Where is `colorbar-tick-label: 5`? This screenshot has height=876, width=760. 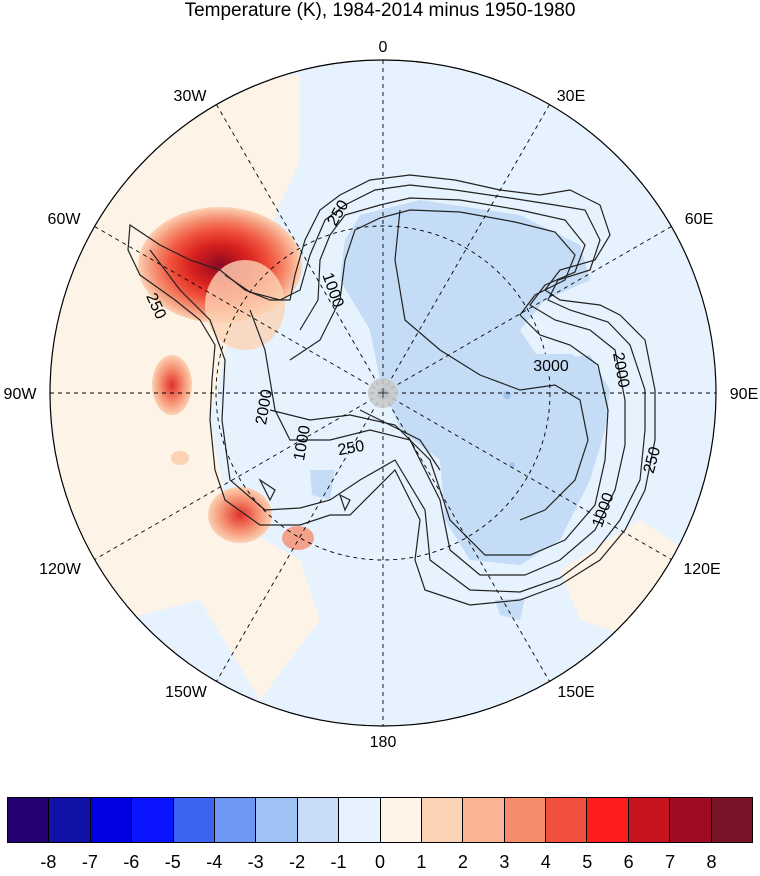
colorbar-tick-label: 5 is located at coordinates (587, 862).